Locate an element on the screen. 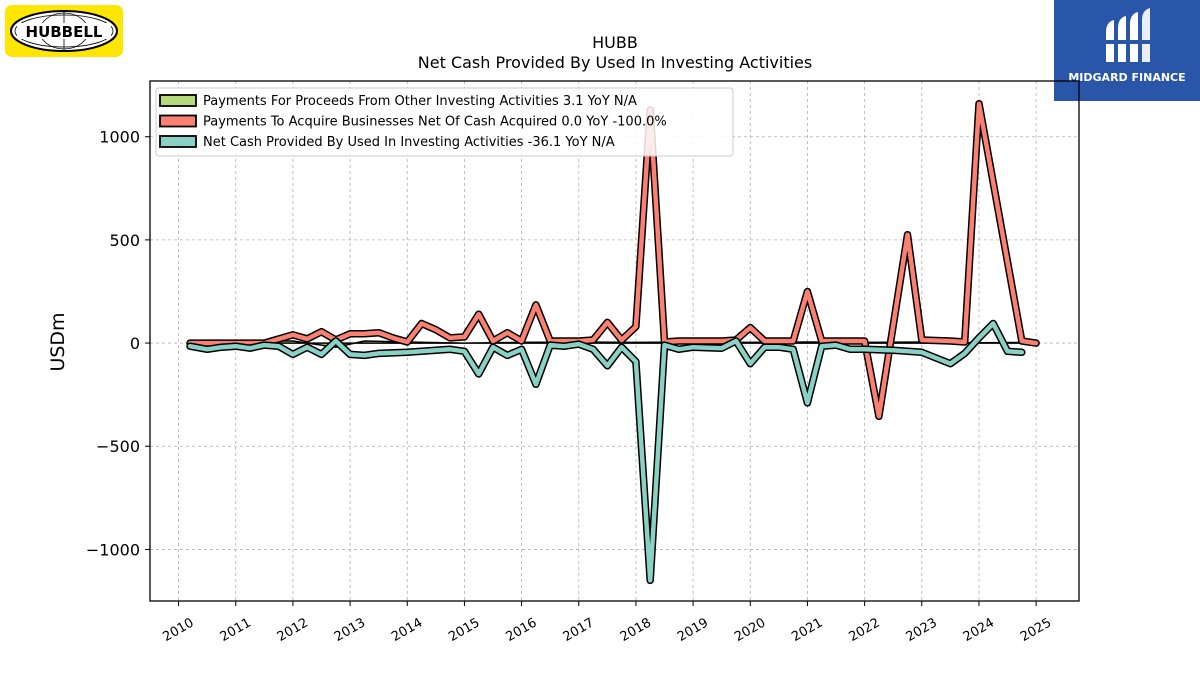 The image size is (1200, 675). hubbell-logo-mark: HUBBELL is located at coordinates (64, 31).